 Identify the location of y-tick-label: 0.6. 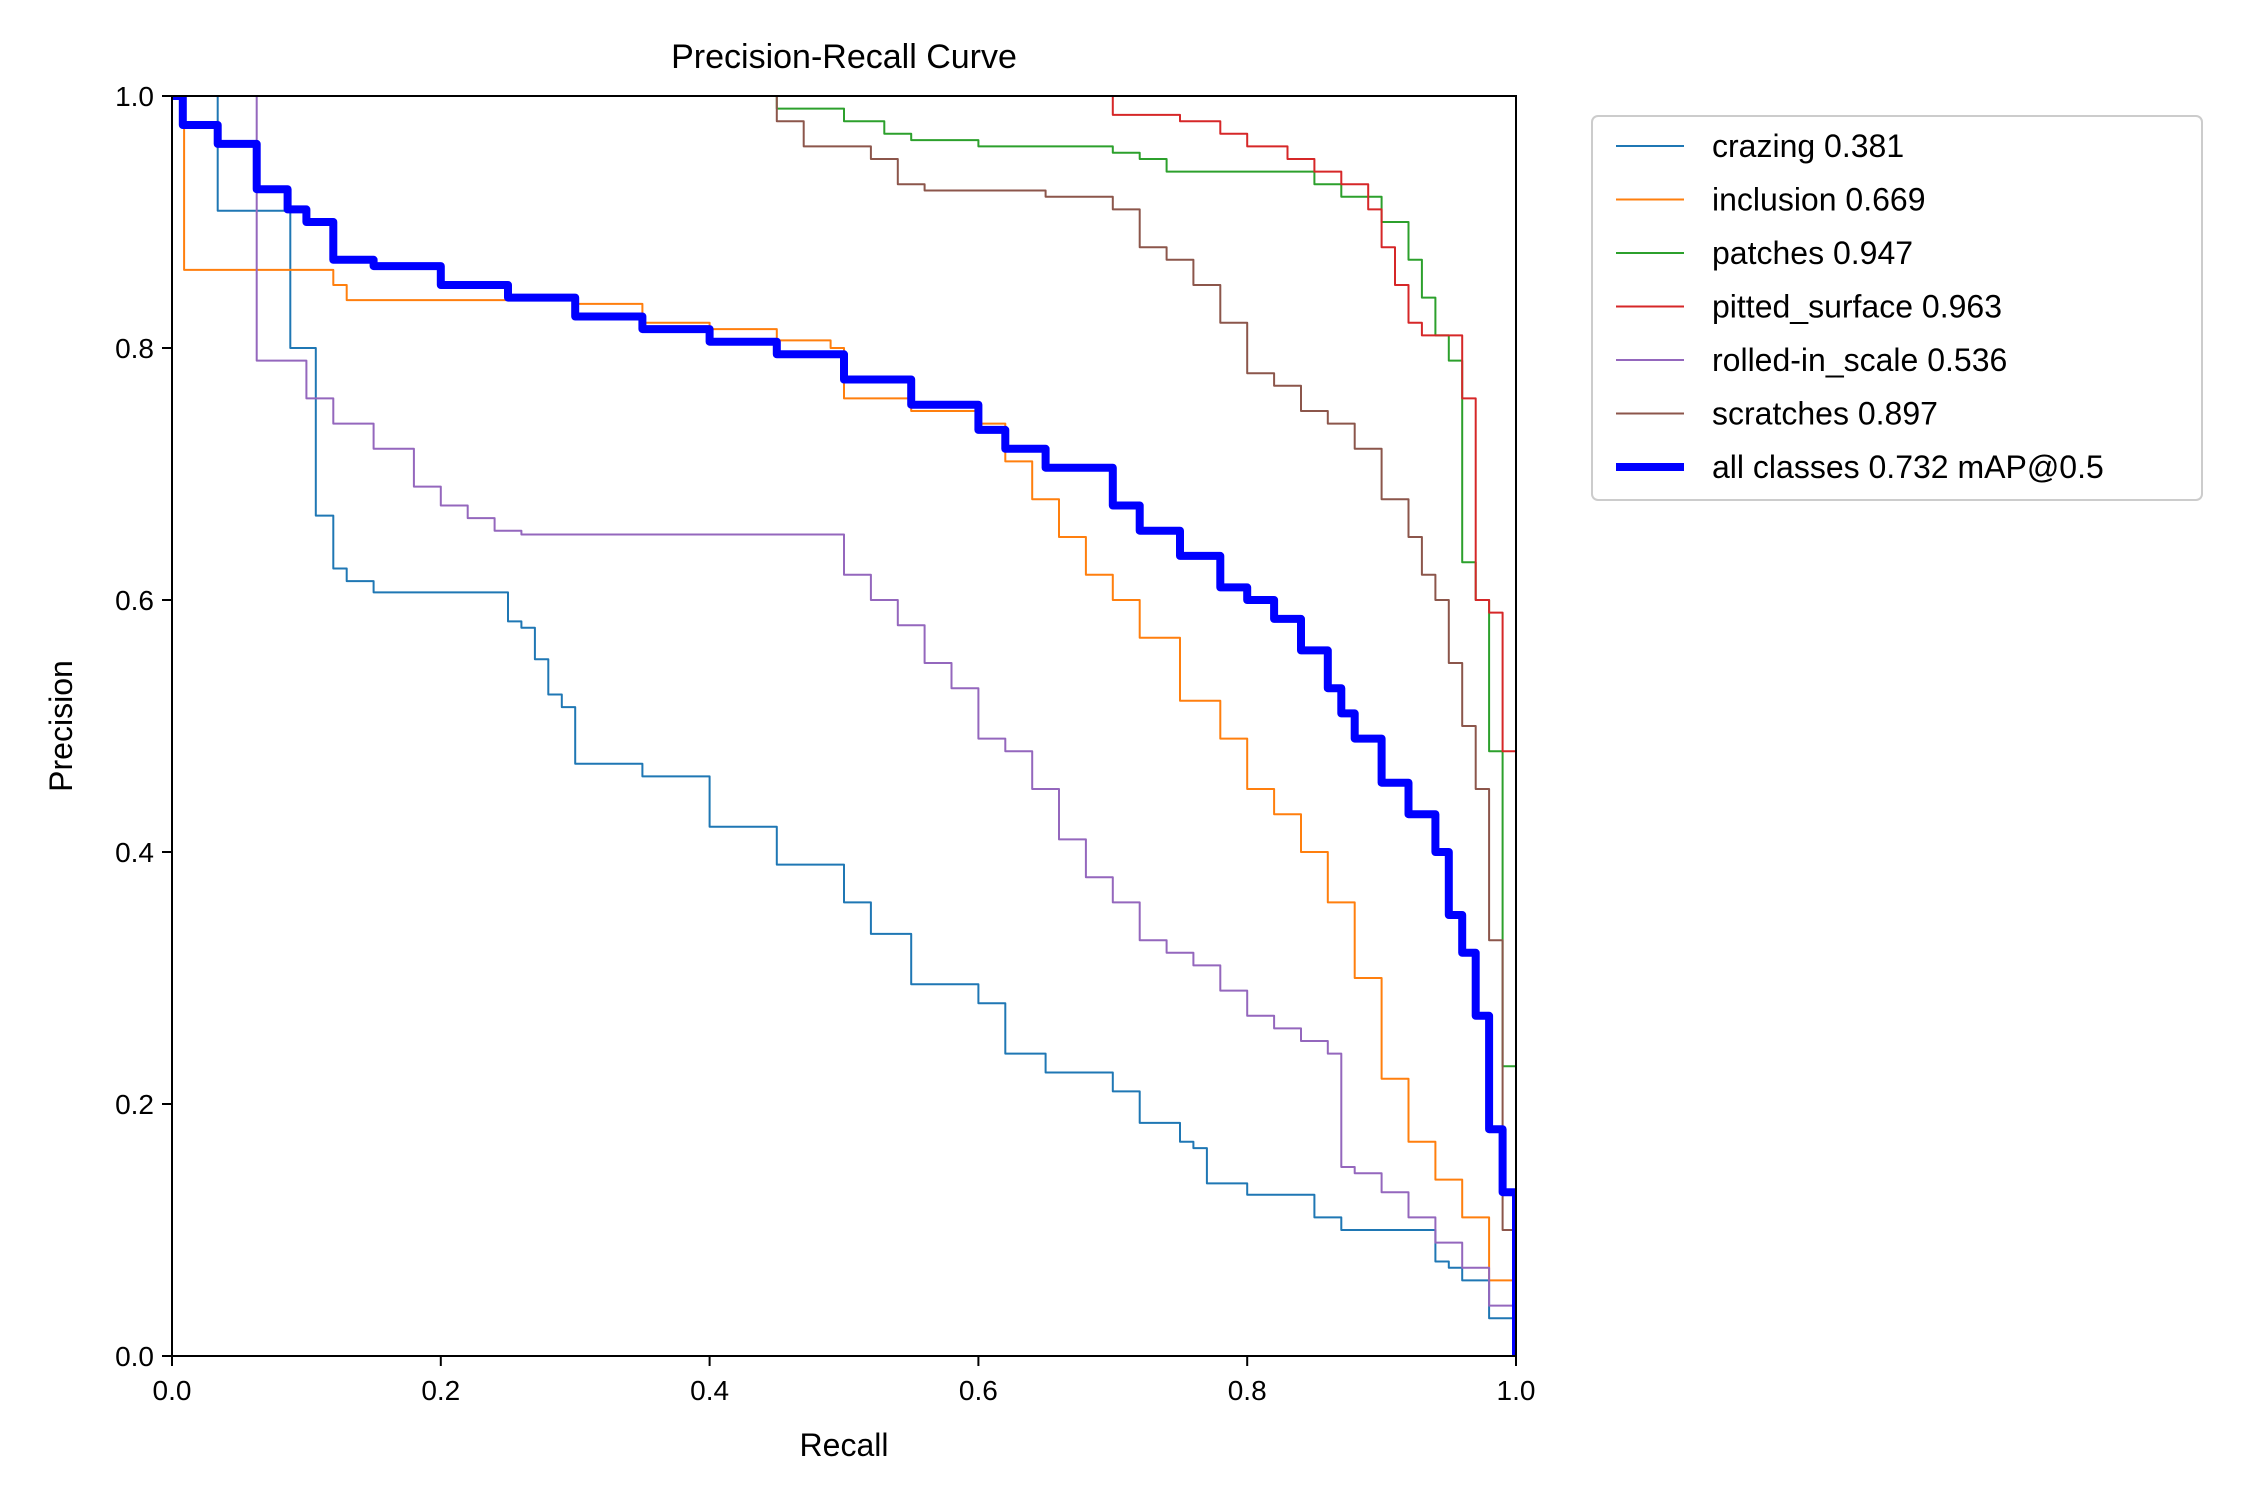
(134, 600).